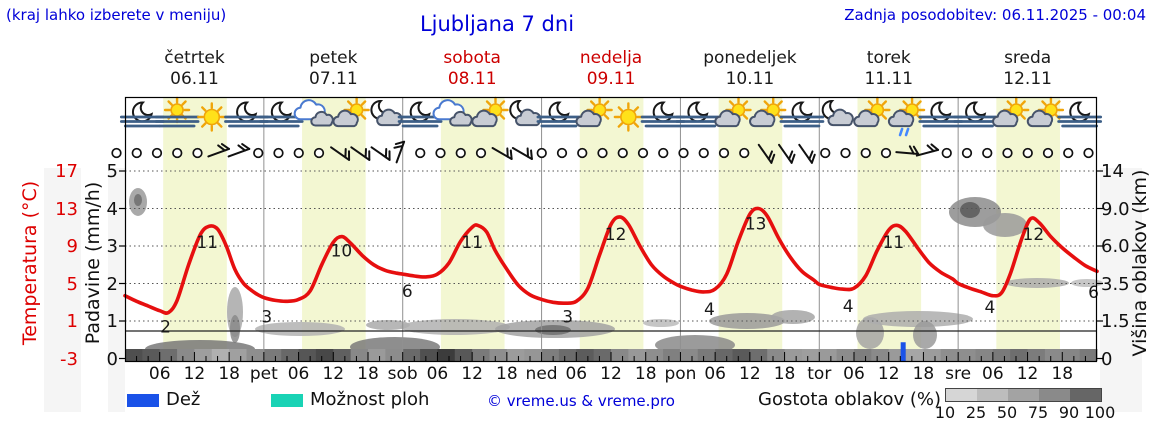 The width and height of the screenshot is (1152, 443). What do you see at coordinates (116, 15) in the screenshot?
I see `menu-hint: (kraj lahko izberete v meniju)` at bounding box center [116, 15].